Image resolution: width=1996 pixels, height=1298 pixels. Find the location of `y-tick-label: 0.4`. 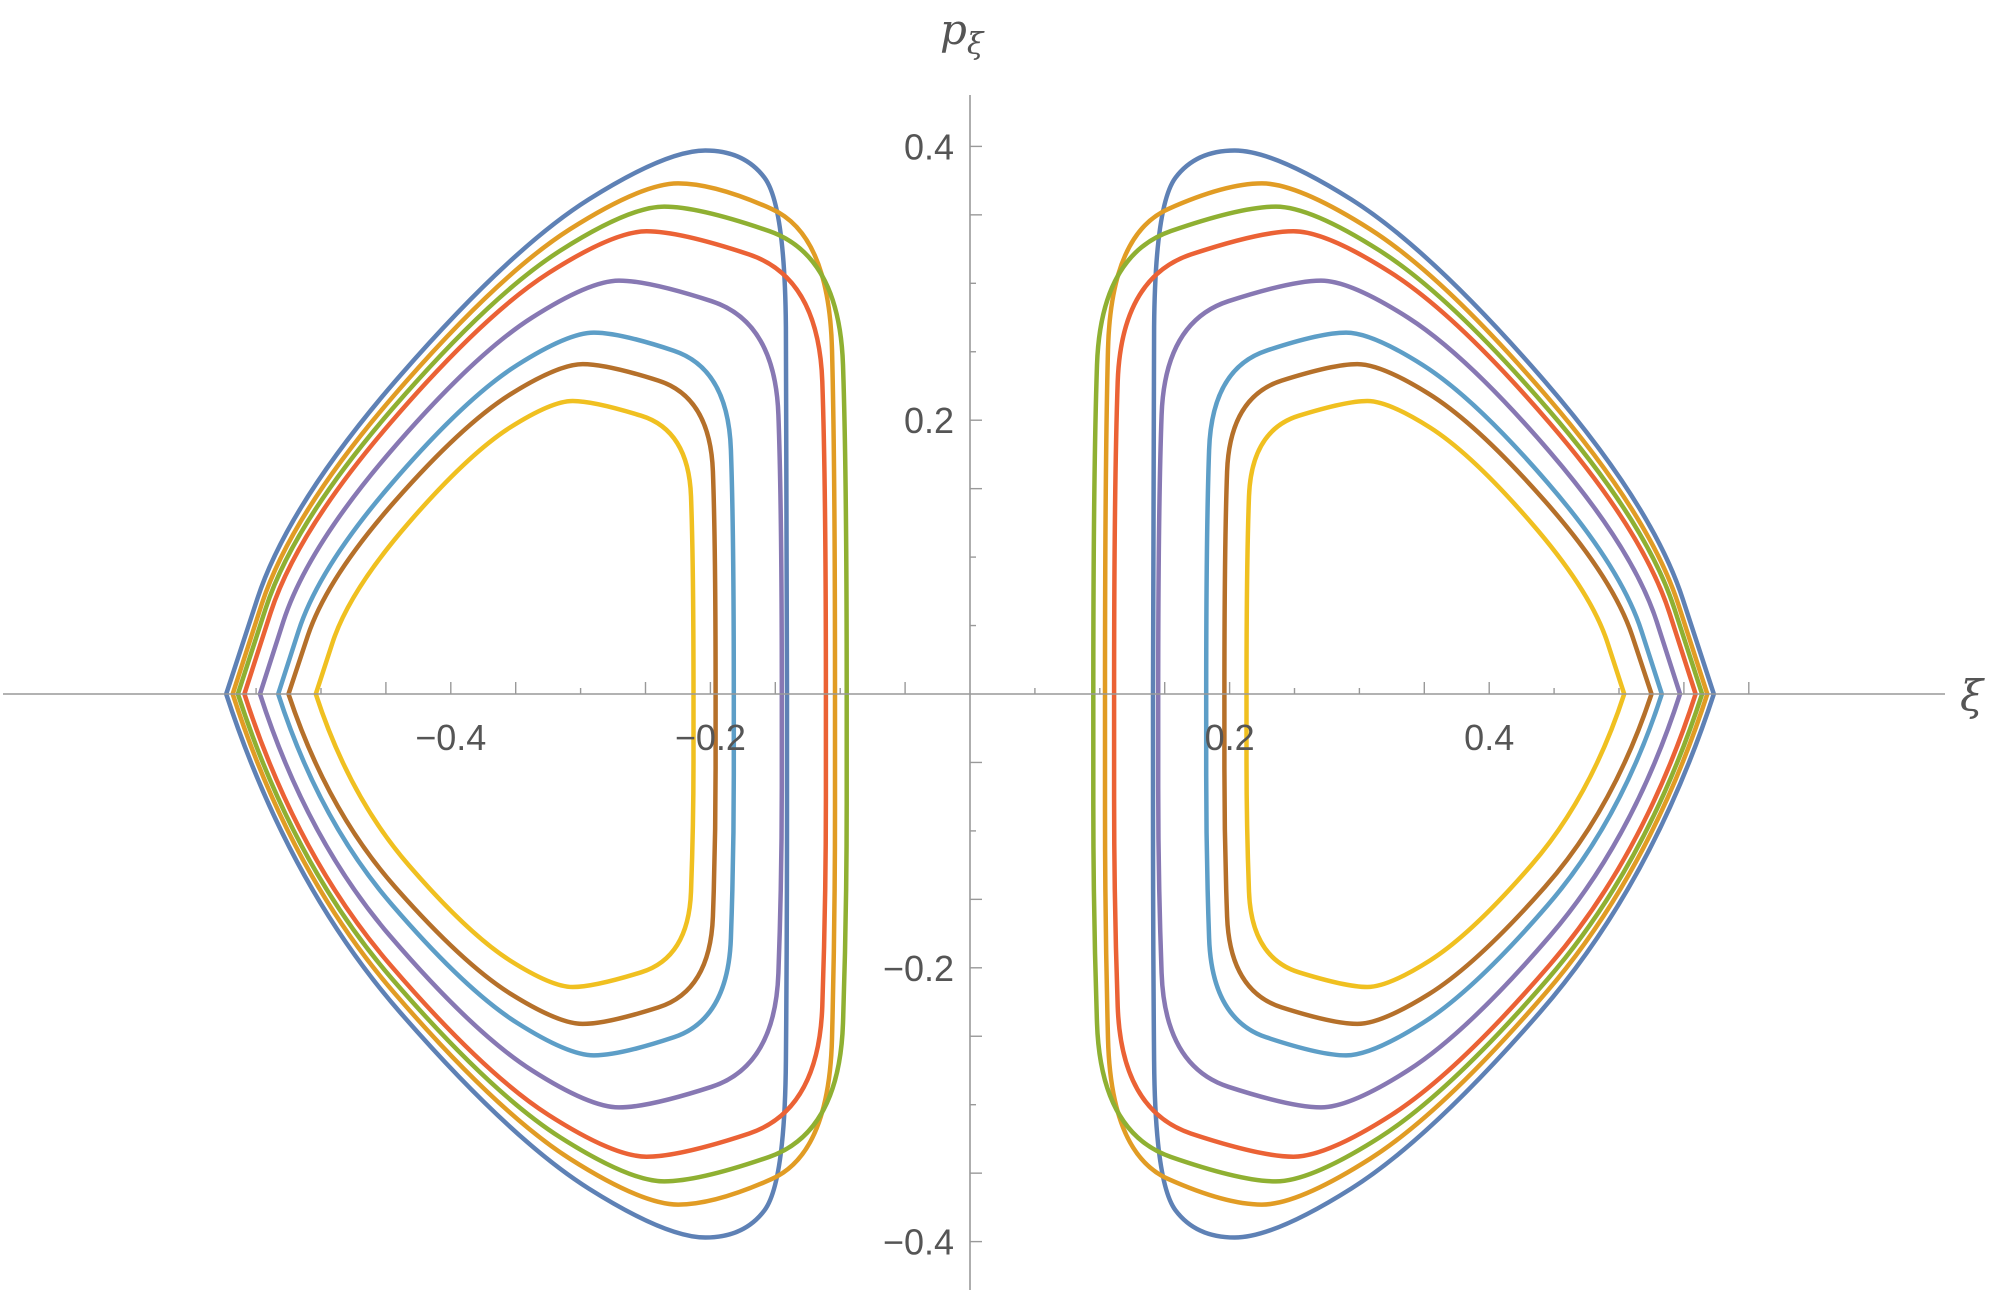

y-tick-label: 0.4 is located at coordinates (929, 146).